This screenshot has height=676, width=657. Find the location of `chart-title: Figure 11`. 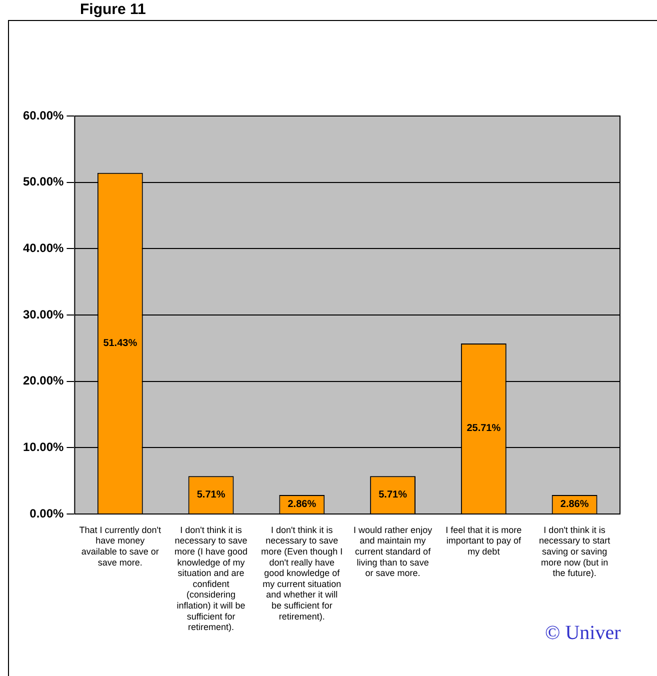

chart-title: Figure 11 is located at coordinates (113, 9).